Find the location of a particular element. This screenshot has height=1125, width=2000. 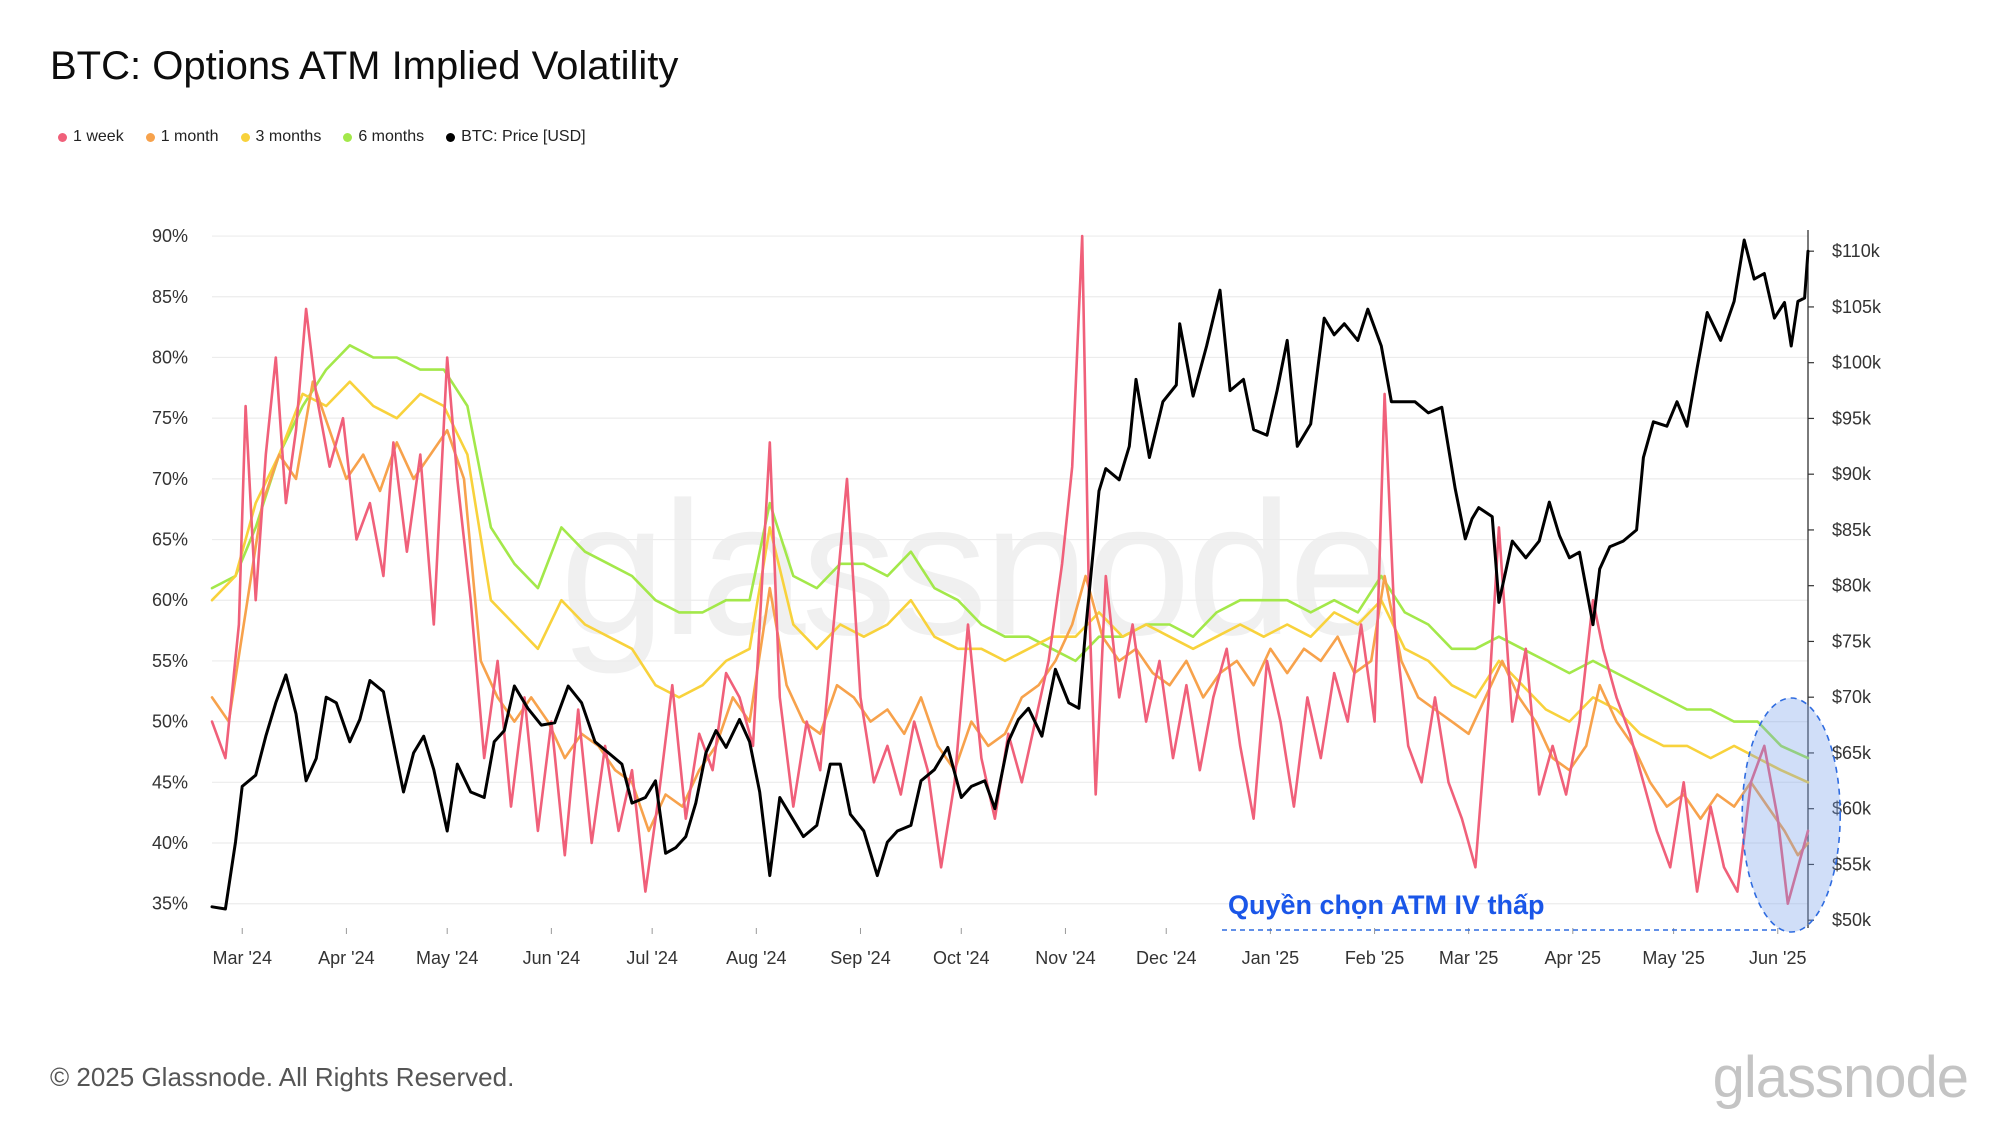

y-left-tick-label: 35% is located at coordinates (170, 904).